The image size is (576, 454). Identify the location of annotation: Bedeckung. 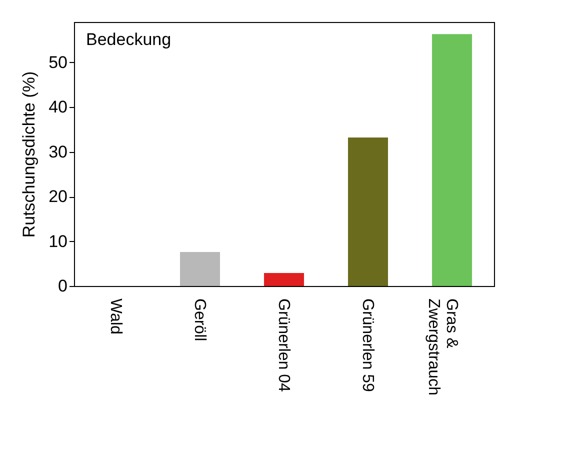
(129, 39).